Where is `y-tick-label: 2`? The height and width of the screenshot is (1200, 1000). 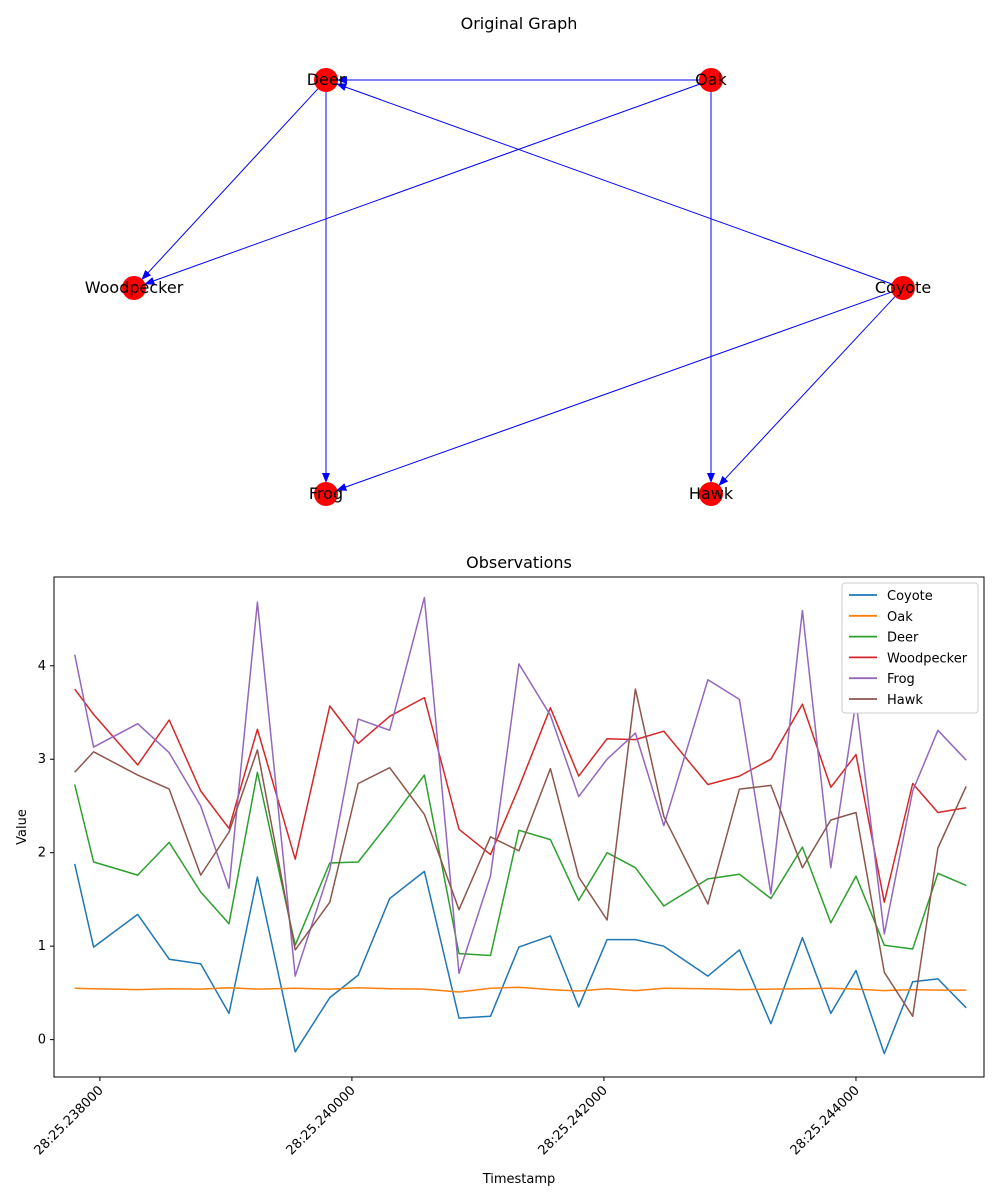 y-tick-label: 2 is located at coordinates (42, 853).